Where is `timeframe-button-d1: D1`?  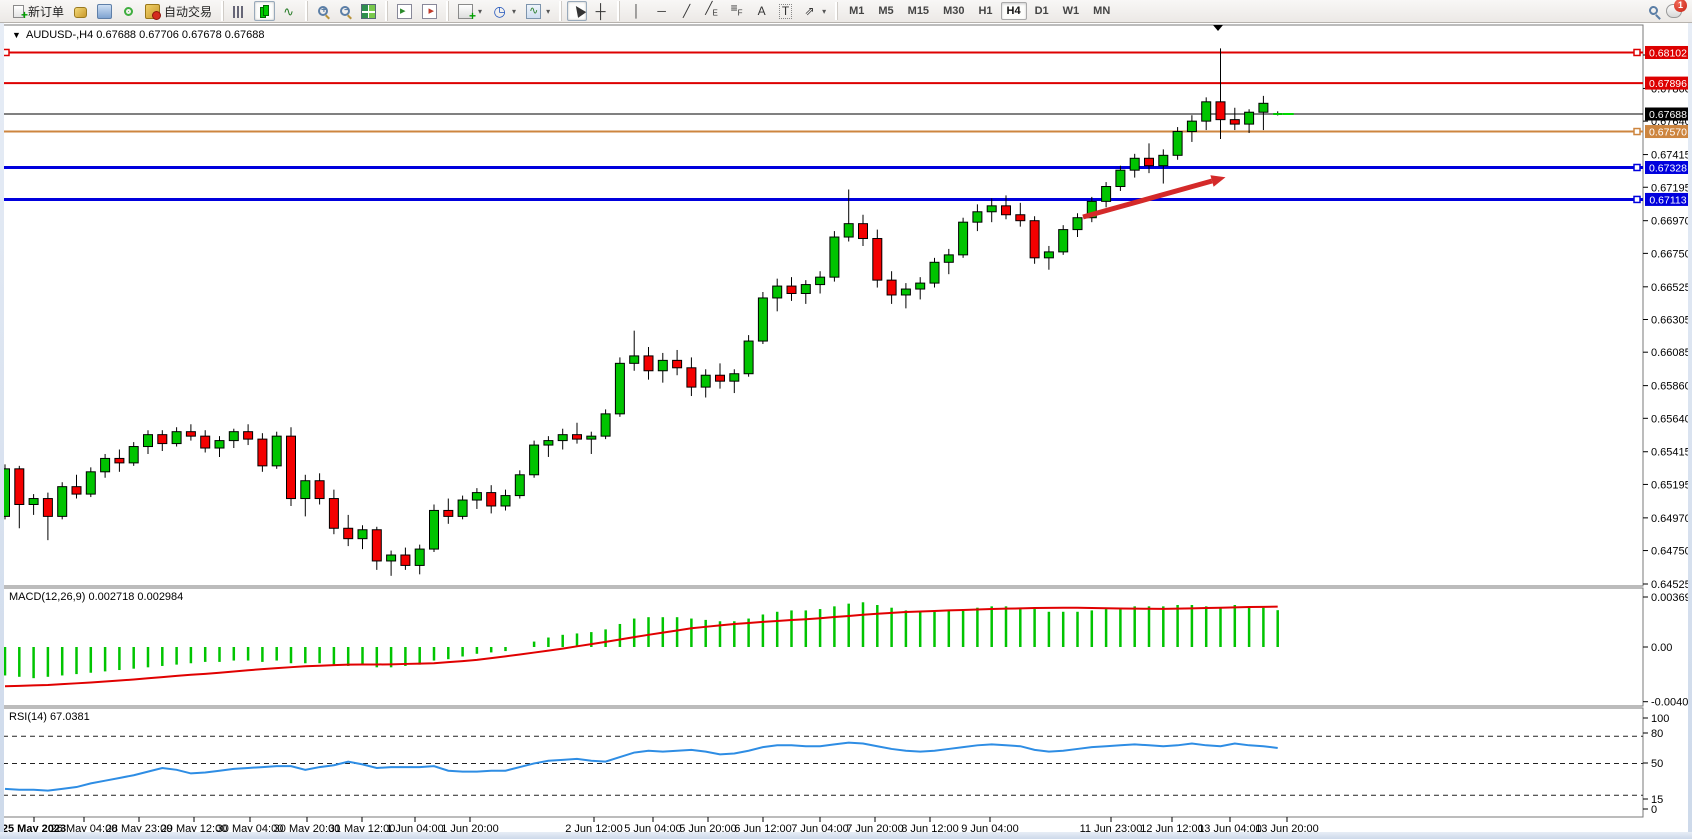
timeframe-button-d1: D1 is located at coordinates (1041, 11).